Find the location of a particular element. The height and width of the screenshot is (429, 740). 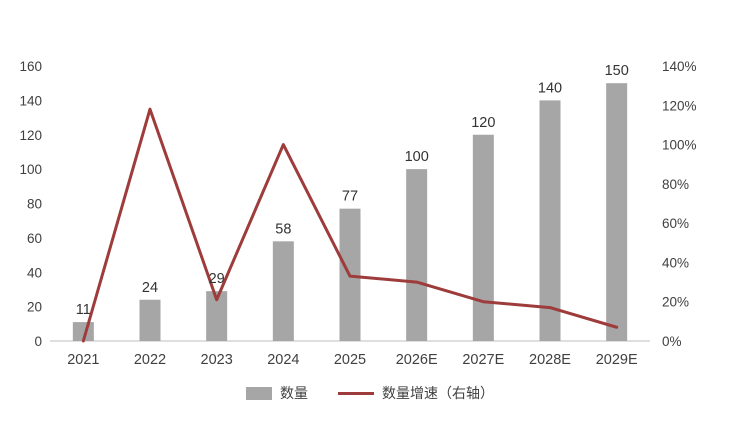

right-axis-tick-label: 100% is located at coordinates (679, 145).